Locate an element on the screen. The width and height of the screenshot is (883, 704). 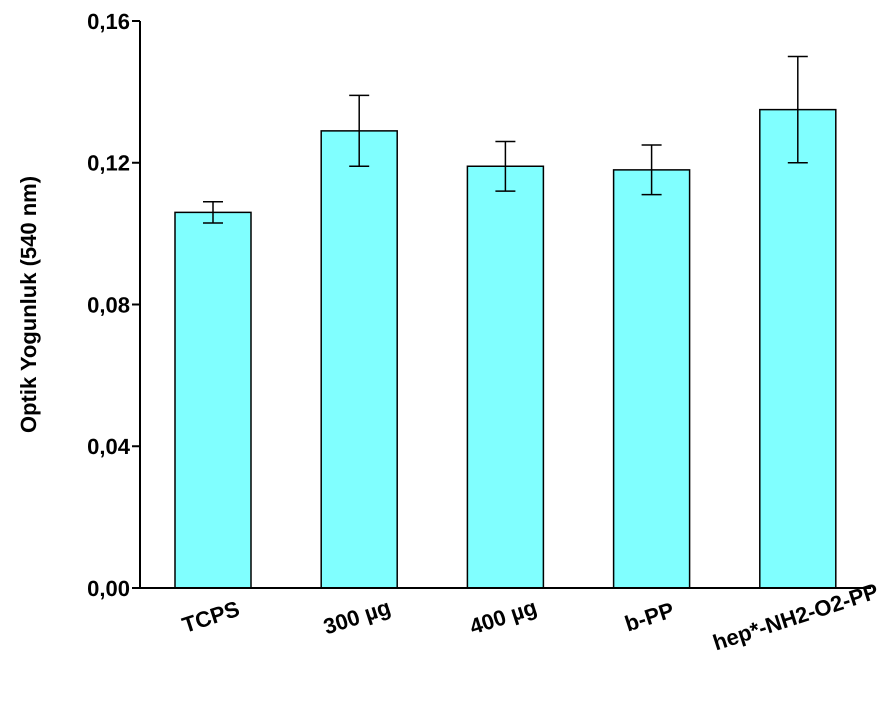
y-tick-label: 0,12 is located at coordinates (108, 163).